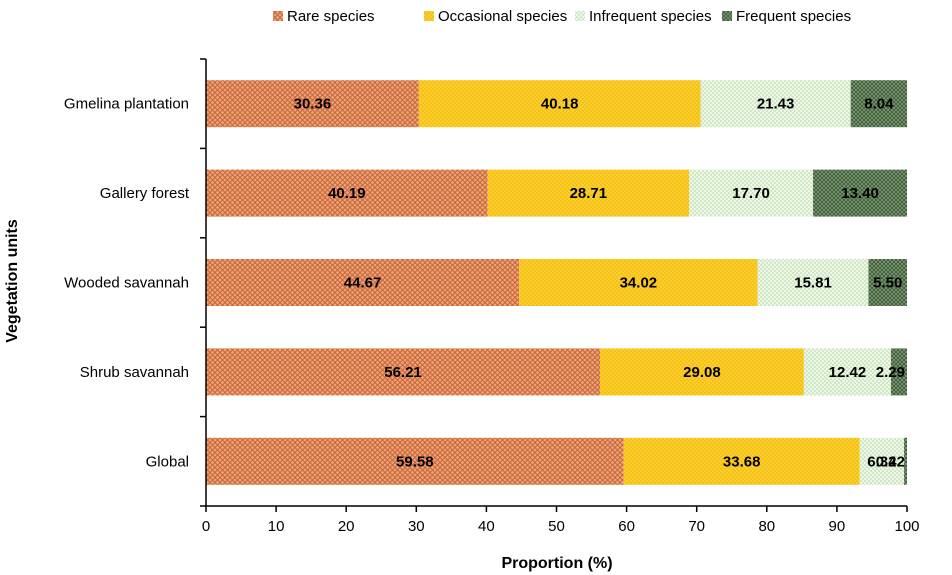  I want to click on data-label-0-3: 56.21, so click(403, 372).